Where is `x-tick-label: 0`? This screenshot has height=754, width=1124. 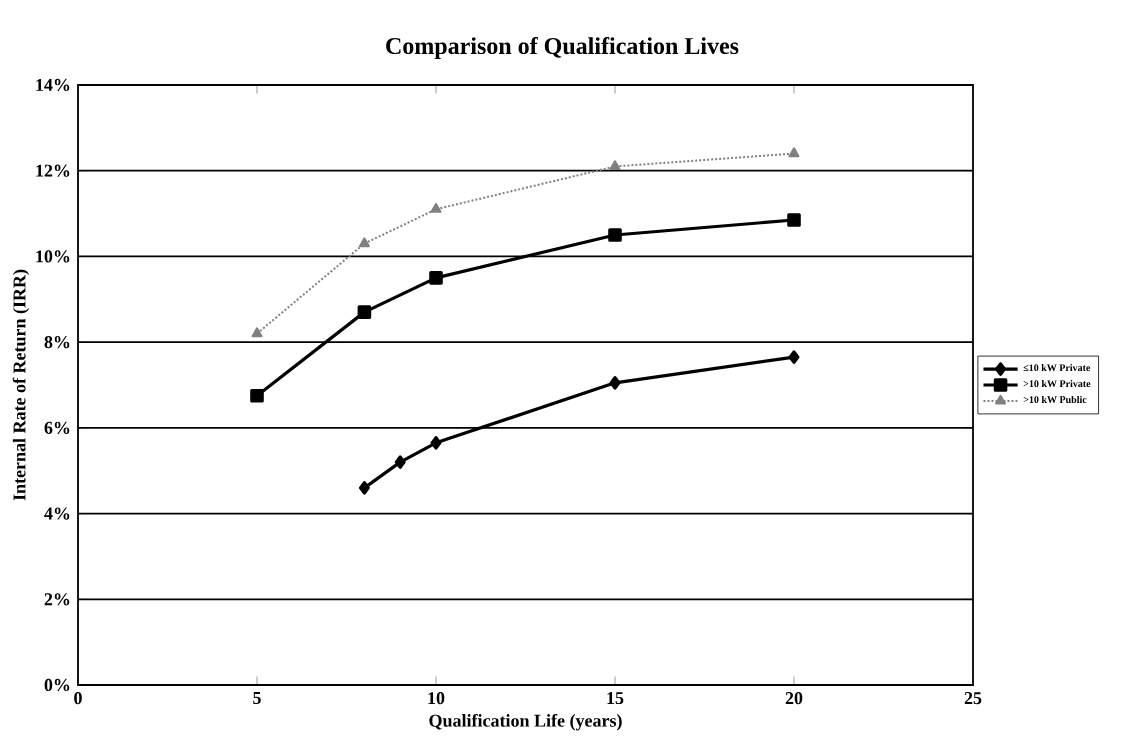 x-tick-label: 0 is located at coordinates (78, 698).